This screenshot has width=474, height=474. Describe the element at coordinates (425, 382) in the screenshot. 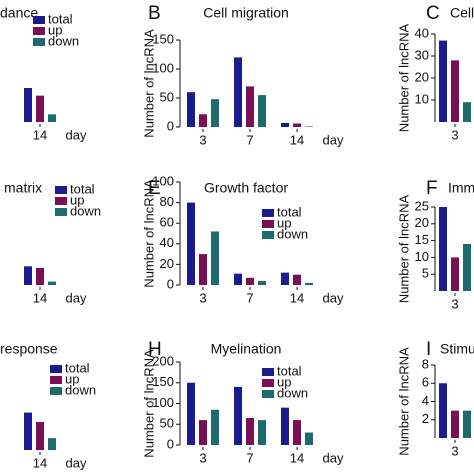

I see `y-tick-label: 6` at that location.